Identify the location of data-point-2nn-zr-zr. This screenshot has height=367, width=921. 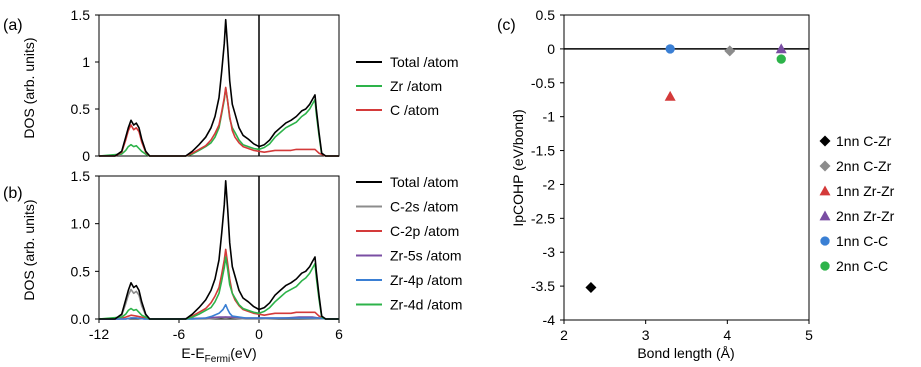
(781, 48).